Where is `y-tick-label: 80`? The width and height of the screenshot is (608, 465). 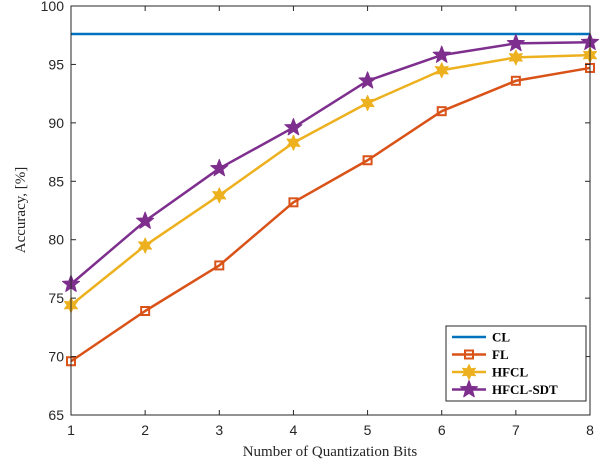 y-tick-label: 80 is located at coordinates (56, 240).